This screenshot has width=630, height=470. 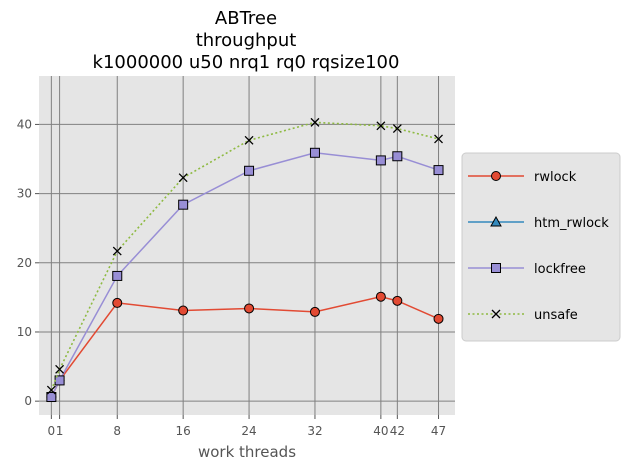 What do you see at coordinates (117, 431) in the screenshot?
I see `x-tick-label: 8` at bounding box center [117, 431].